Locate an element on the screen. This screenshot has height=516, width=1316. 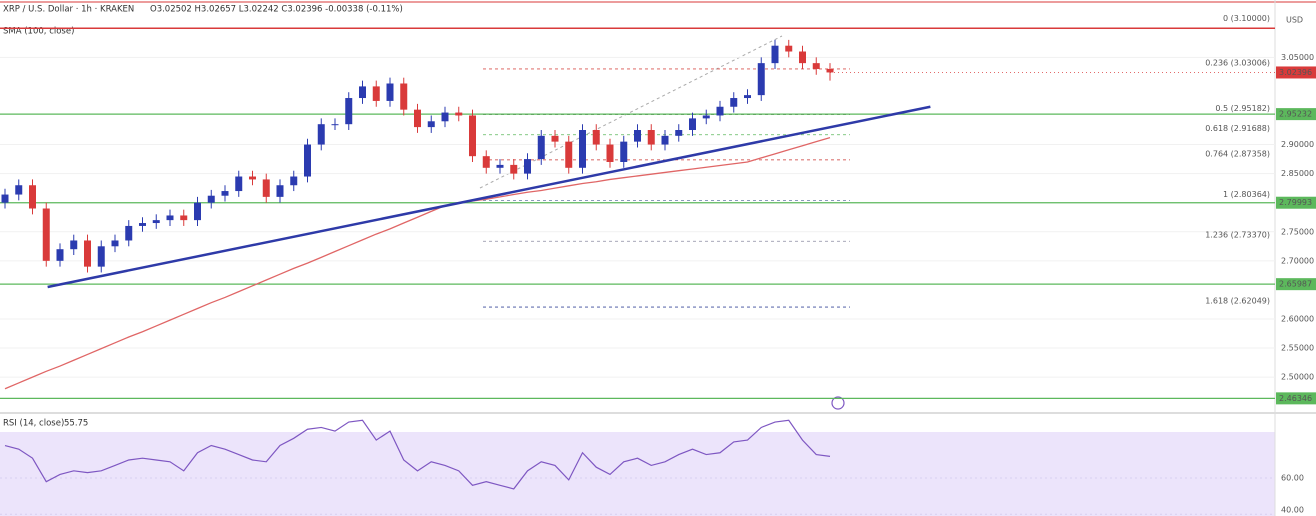
y-tick-label: 60.00 is located at coordinates (1292, 478).